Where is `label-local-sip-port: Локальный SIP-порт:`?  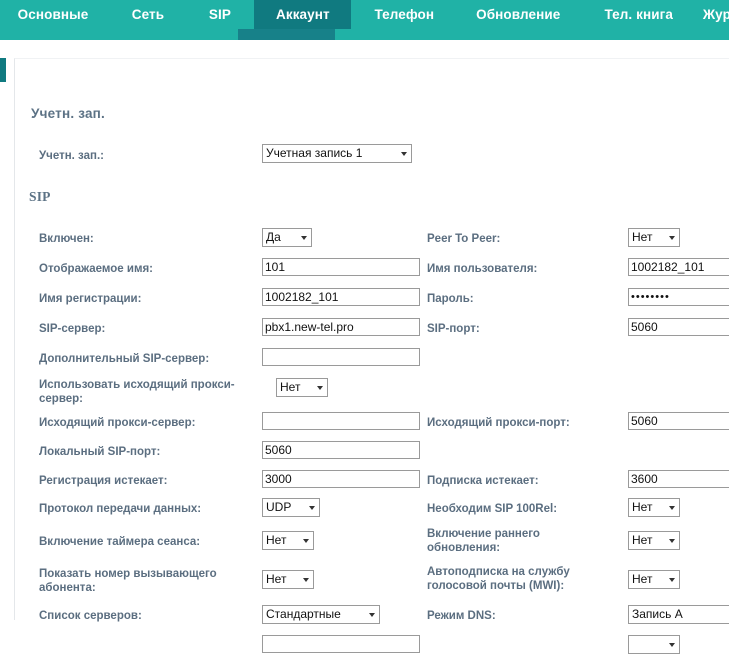
label-local-sip-port: Локальный SIP-порт: is located at coordinates (100, 452).